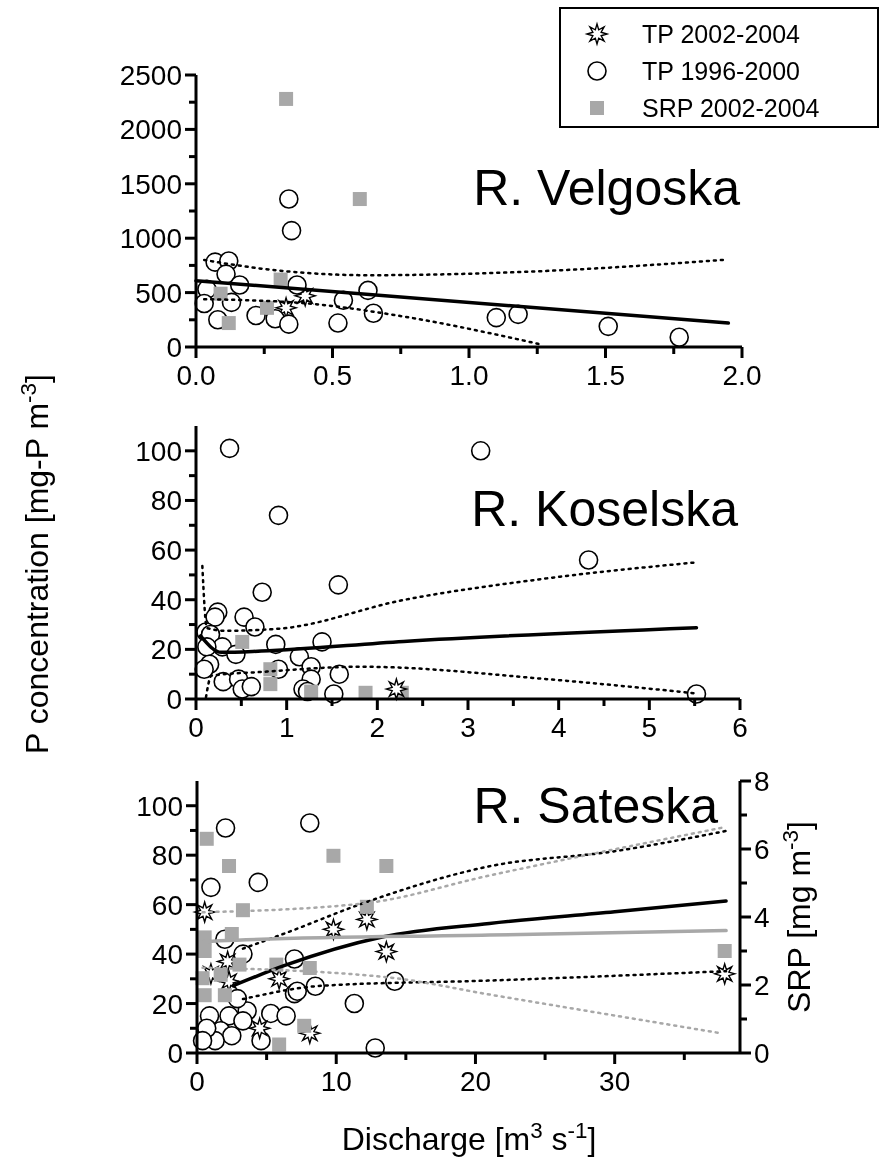 This screenshot has width=884, height=1166. What do you see at coordinates (469, 1137) in the screenshot?
I see `x-axis-title: Discharge [m$^{3}$ s$^{-1}$]` at bounding box center [469, 1137].